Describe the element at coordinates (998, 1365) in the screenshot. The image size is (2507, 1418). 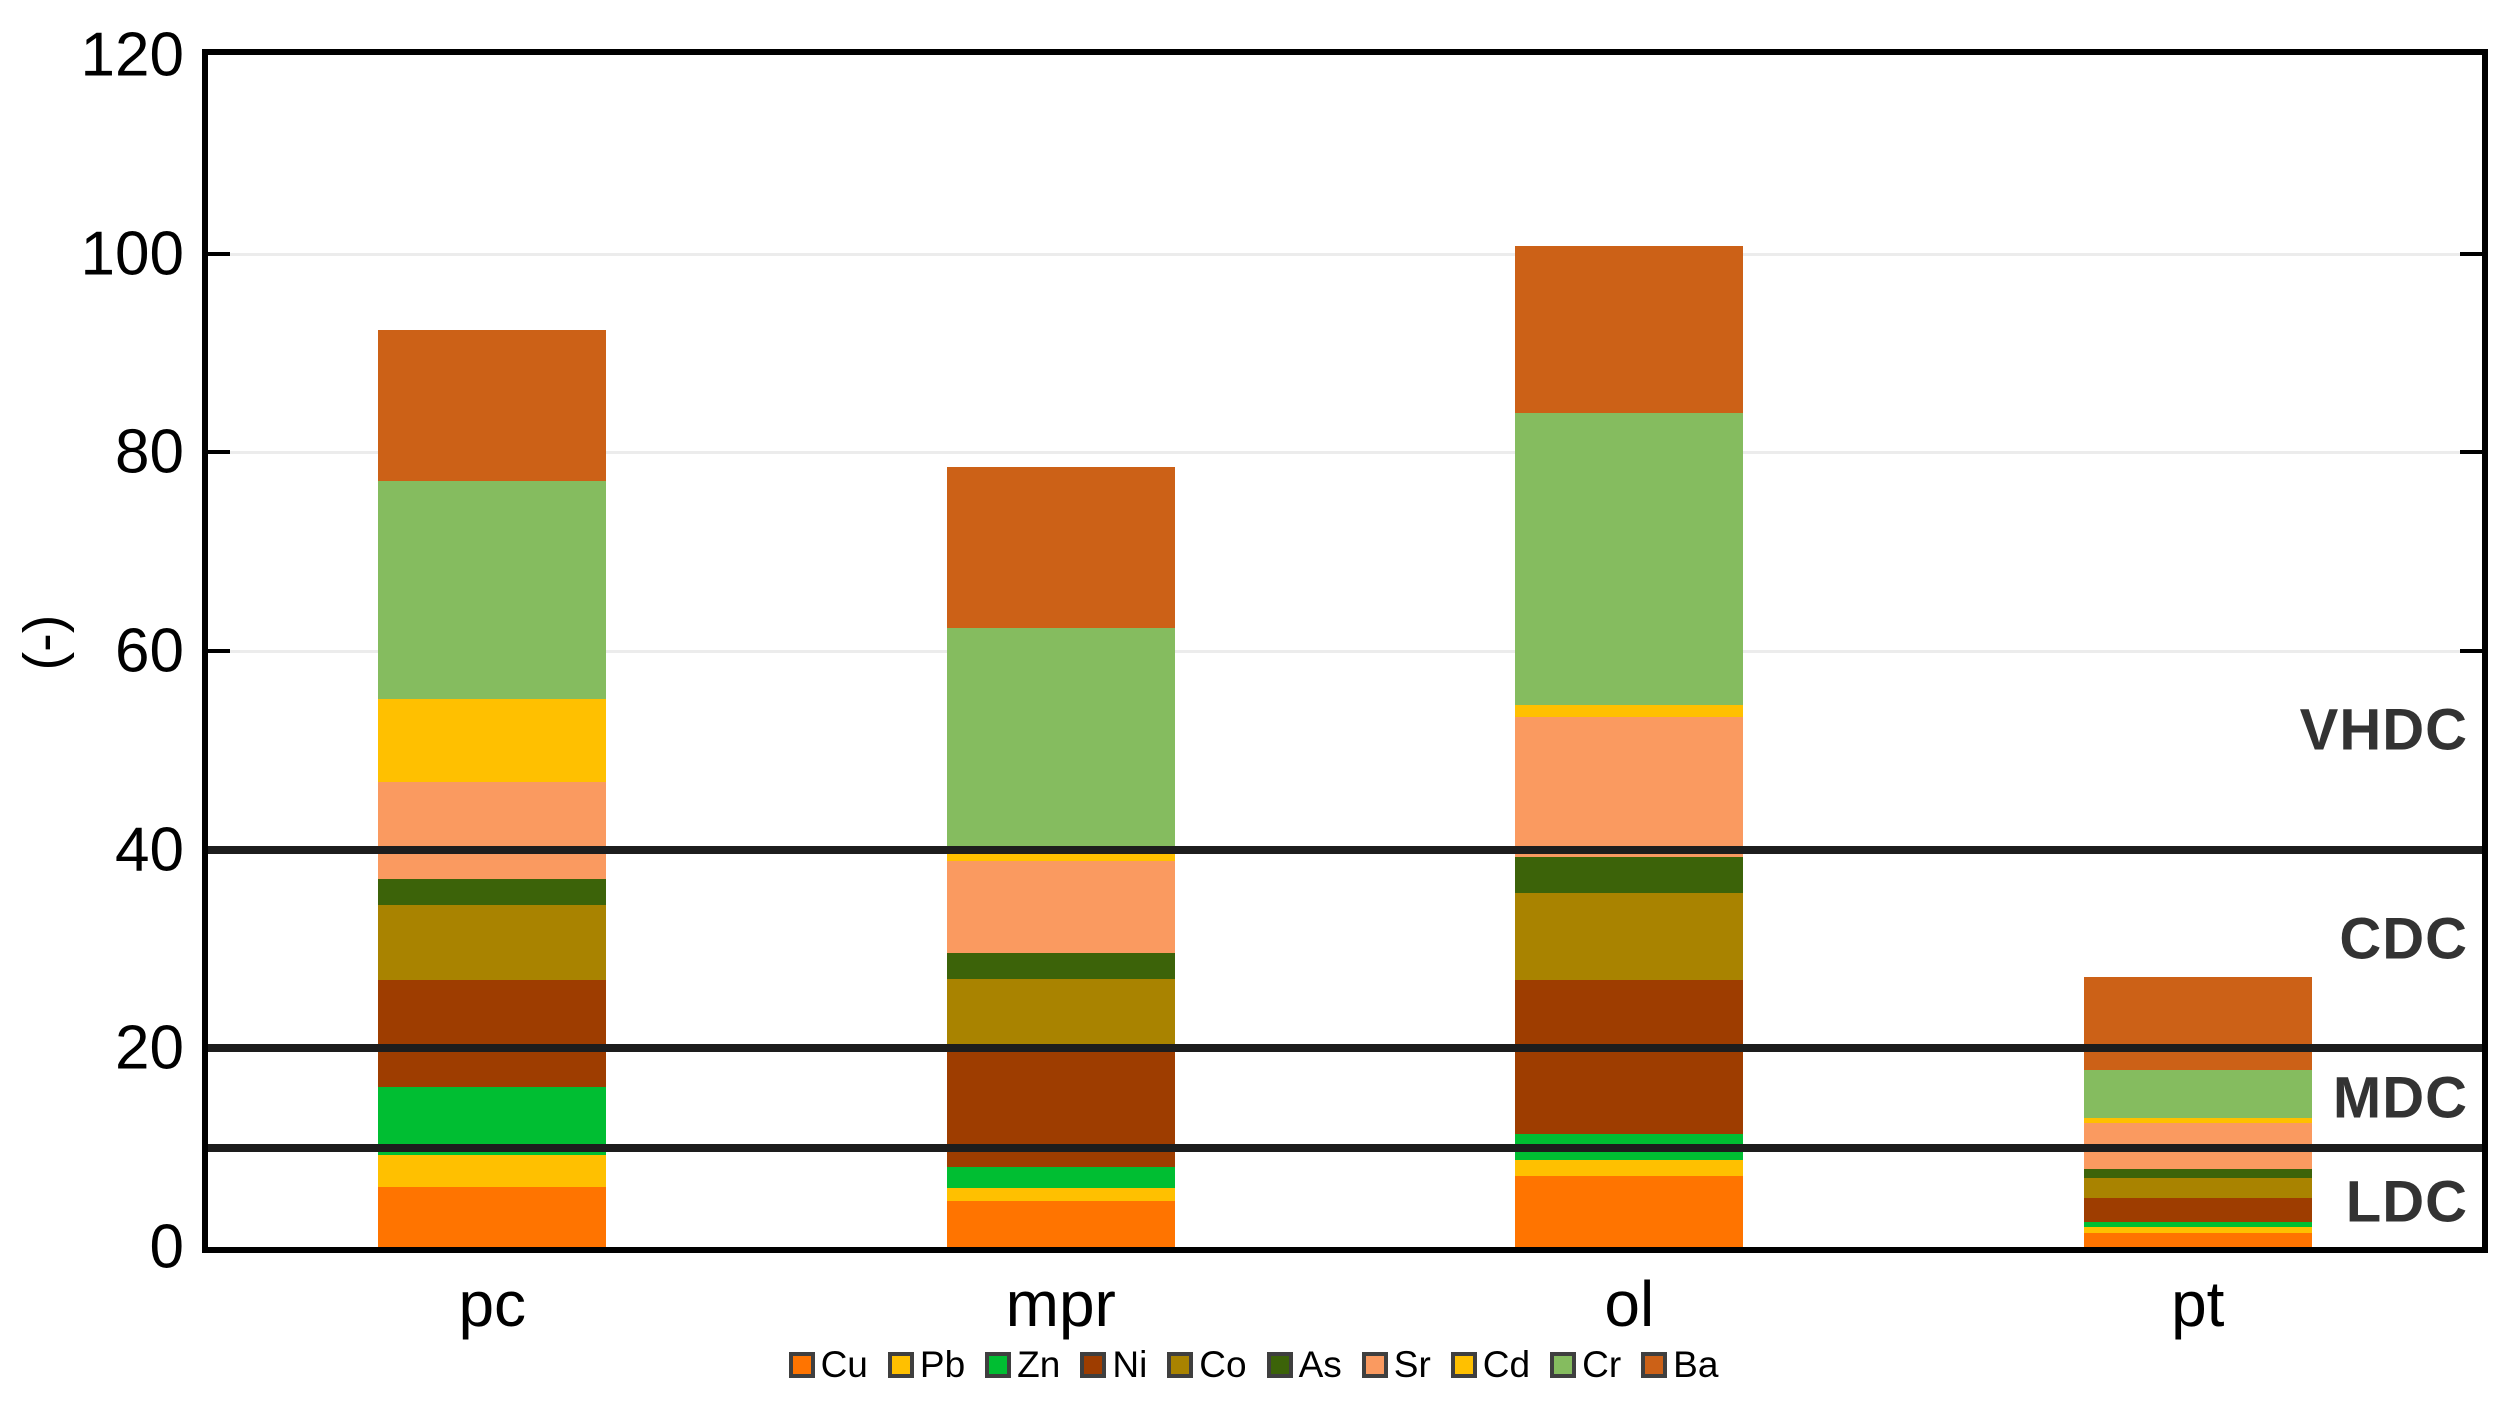
I see `legend-swatch-Zn` at that location.